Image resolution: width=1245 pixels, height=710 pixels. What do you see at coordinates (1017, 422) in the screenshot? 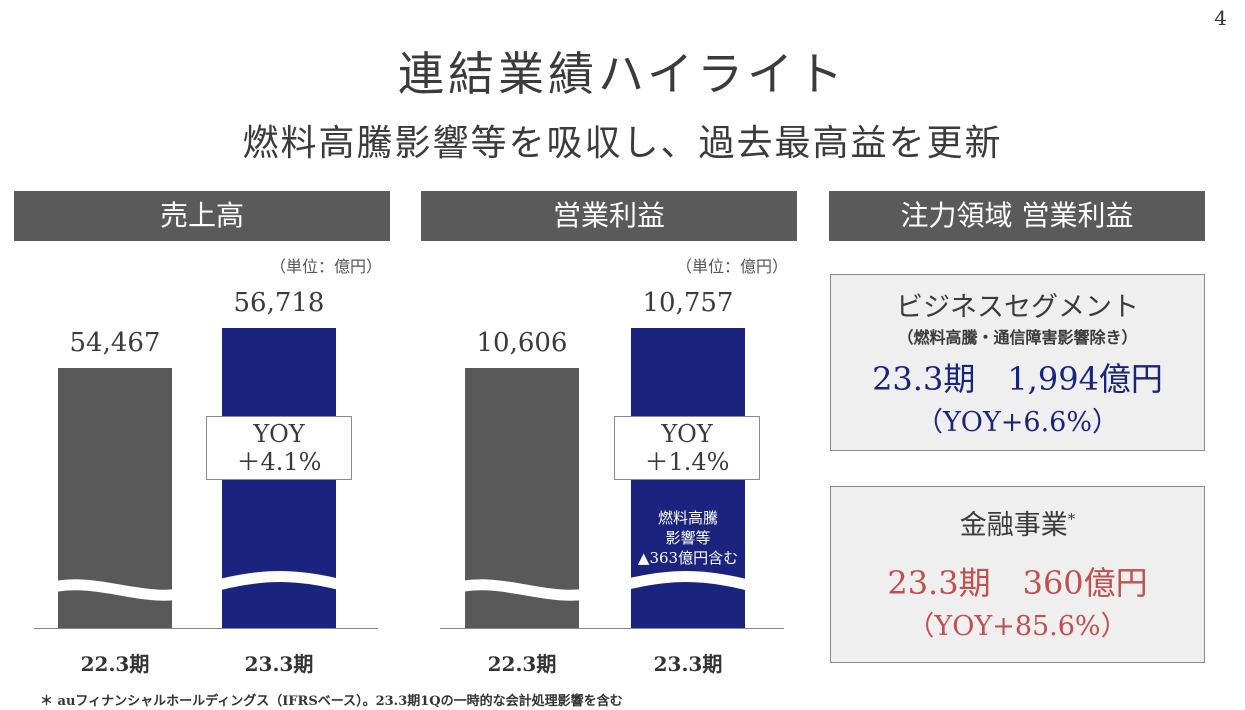
I see `business-segment-yoy: （YOY+6.6%）` at bounding box center [1017, 422].